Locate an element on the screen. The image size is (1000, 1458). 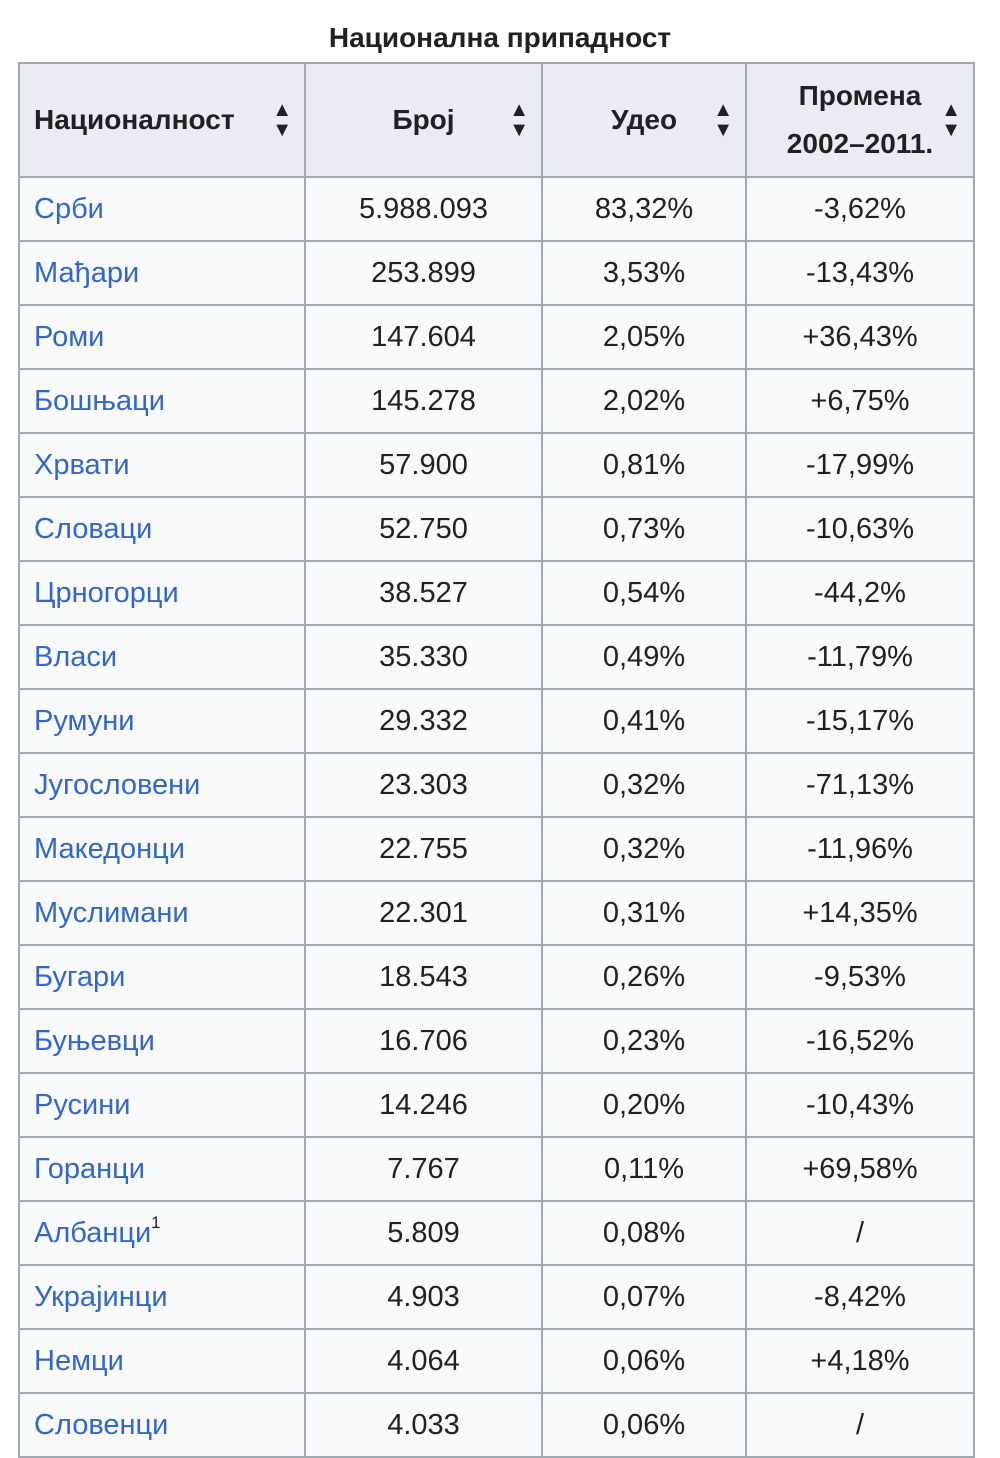
table-row: Украјинци 4.903 0,07% -8,42% is located at coordinates (496, 1297).